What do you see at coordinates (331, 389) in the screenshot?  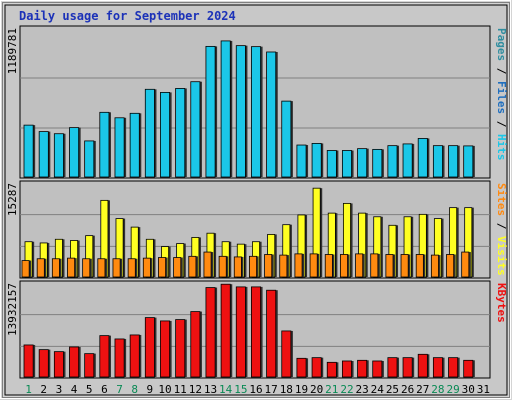 I see `x-tick-label-21: 21` at bounding box center [331, 389].